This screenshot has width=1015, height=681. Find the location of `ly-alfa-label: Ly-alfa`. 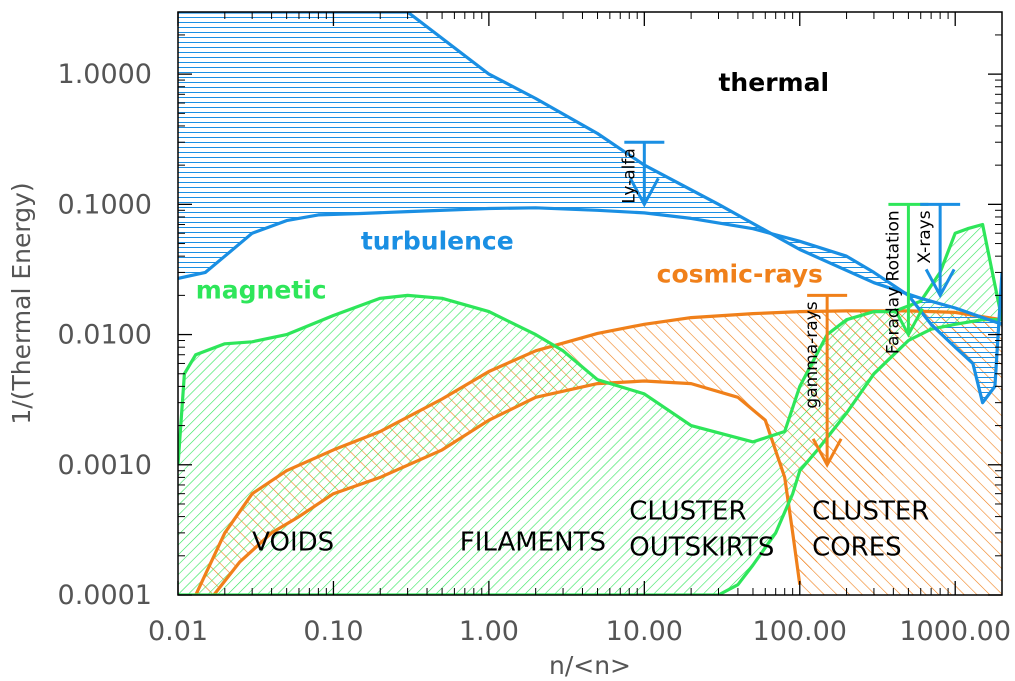

ly-alfa-label: Ly-alfa is located at coordinates (629, 175).